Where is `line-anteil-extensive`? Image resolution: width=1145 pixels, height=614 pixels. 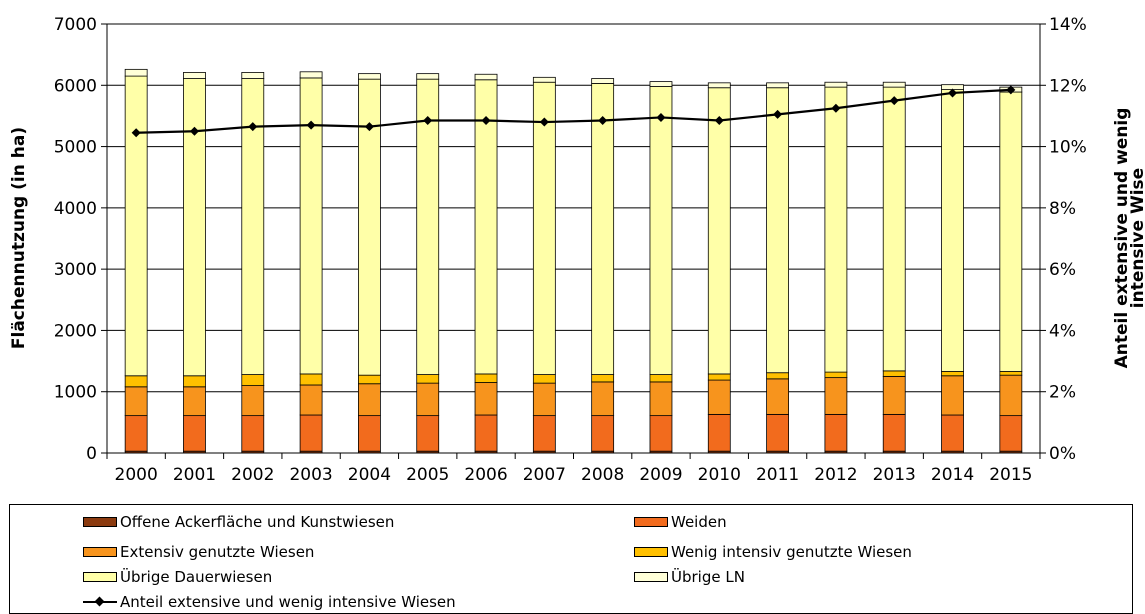
line-anteil-extensive is located at coordinates (573, 111).